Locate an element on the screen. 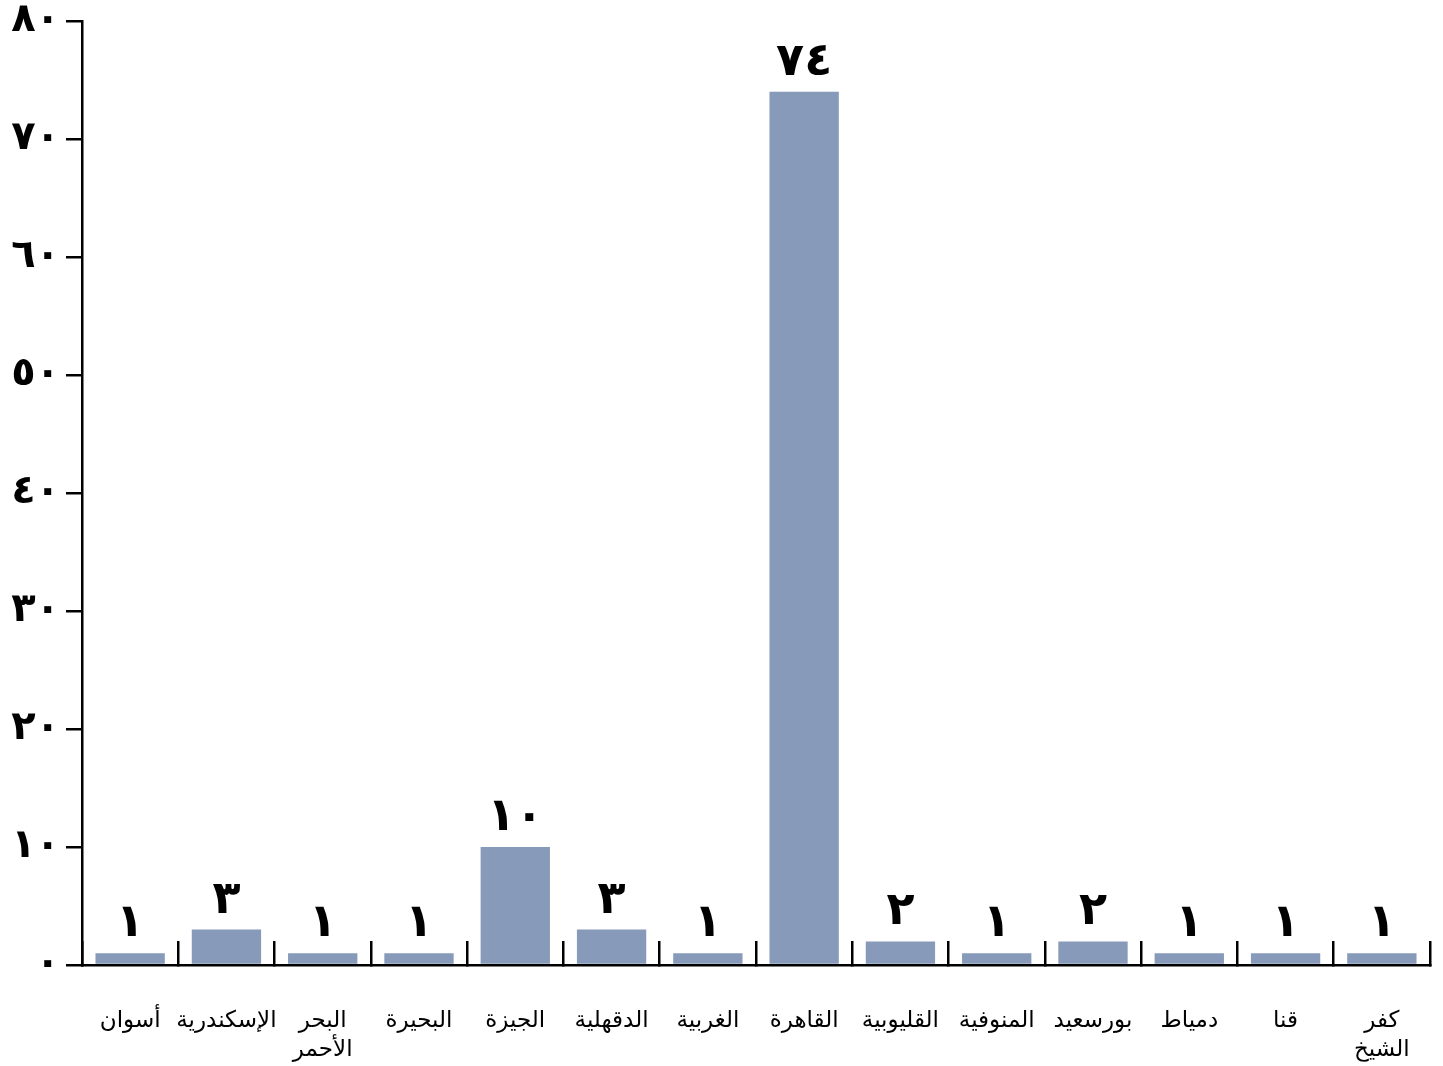 Image resolution: width=1443 pixels, height=1066 pixels. y-tick-label: ٦٠ is located at coordinates (35, 253).